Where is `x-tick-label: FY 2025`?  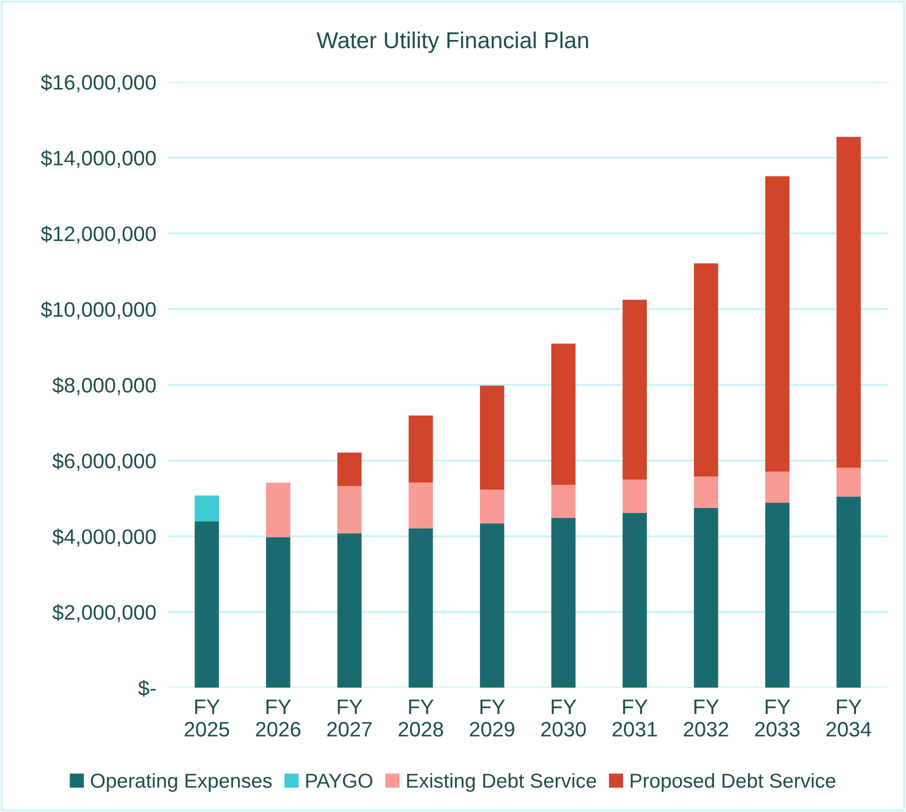 x-tick-label: FY 2025 is located at coordinates (207, 718).